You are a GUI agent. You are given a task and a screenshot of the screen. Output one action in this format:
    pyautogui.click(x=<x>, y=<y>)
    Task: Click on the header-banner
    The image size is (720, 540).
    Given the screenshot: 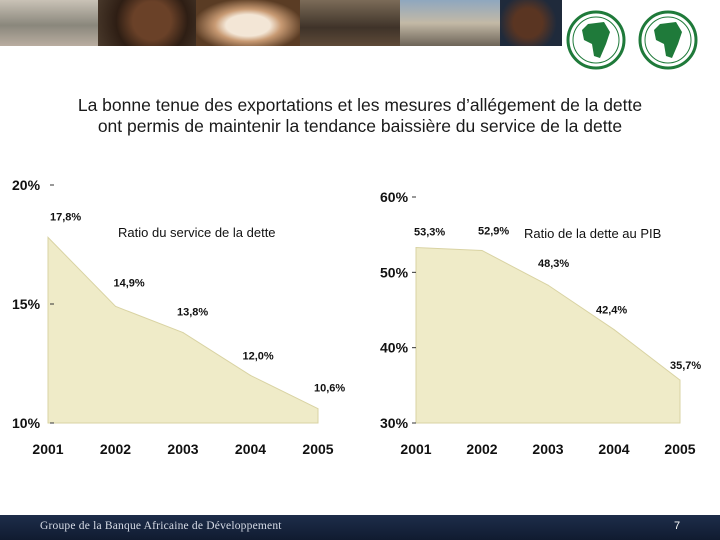 What is the action you would take?
    pyautogui.click(x=360, y=39)
    